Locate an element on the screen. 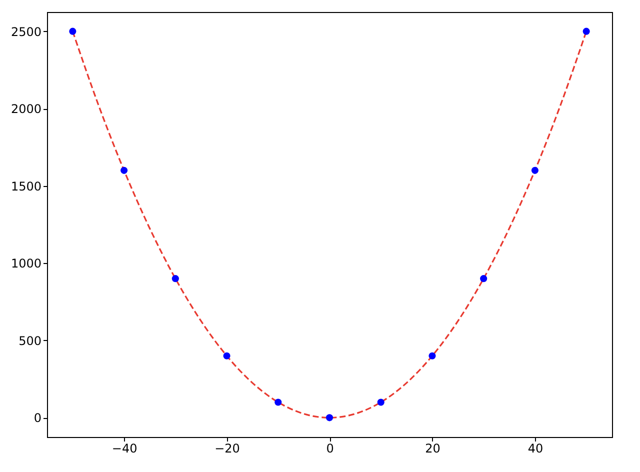 This screenshot has height=472, width=640. y-tick-label: 1000 is located at coordinates (26, 263).